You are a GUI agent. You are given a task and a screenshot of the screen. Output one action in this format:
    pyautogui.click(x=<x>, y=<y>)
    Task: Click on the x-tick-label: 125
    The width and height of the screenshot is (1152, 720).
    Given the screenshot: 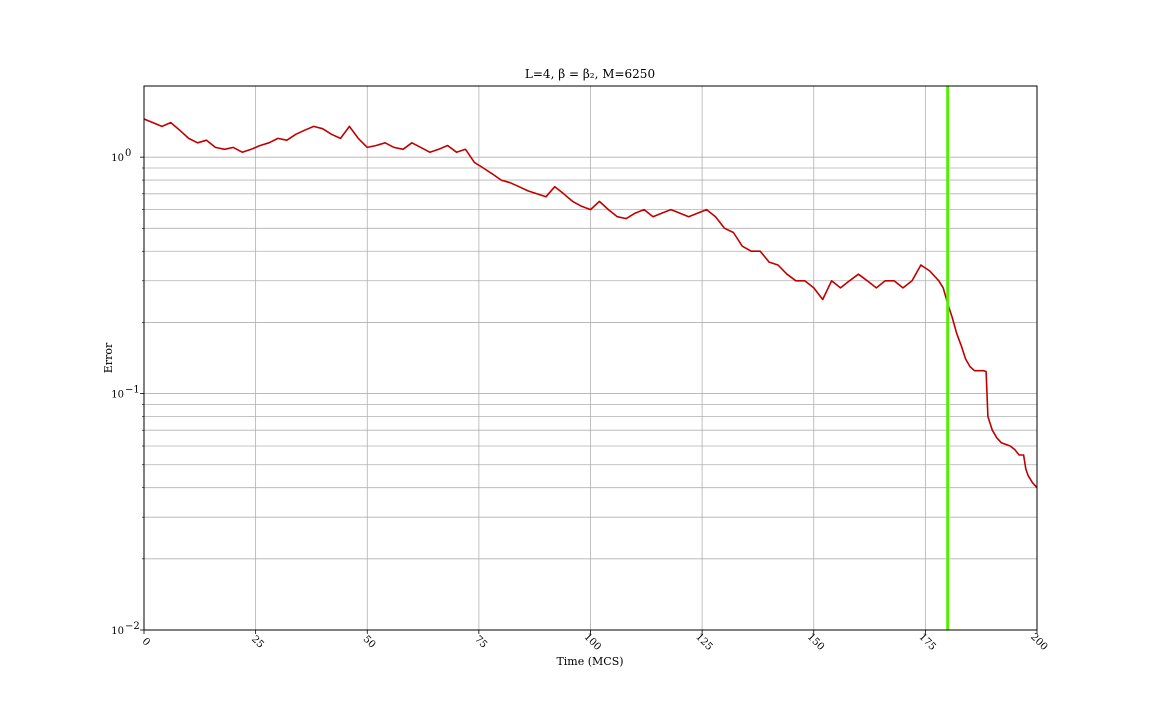 What is the action you would take?
    pyautogui.click(x=703, y=642)
    